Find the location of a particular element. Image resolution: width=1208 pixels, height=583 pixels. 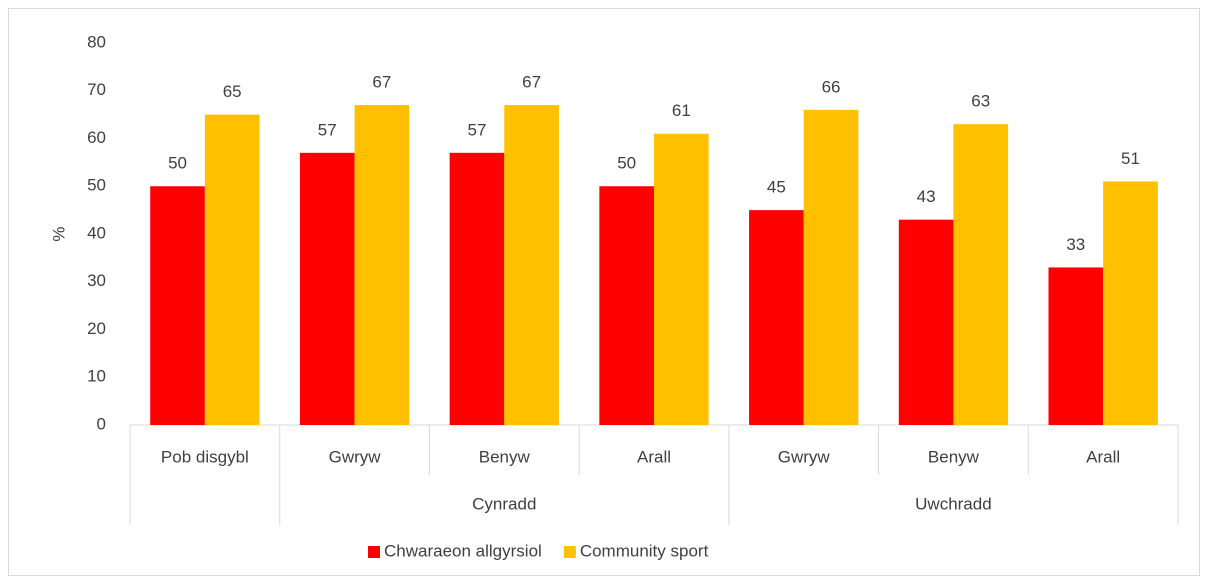

data-label: 45 is located at coordinates (776, 187).